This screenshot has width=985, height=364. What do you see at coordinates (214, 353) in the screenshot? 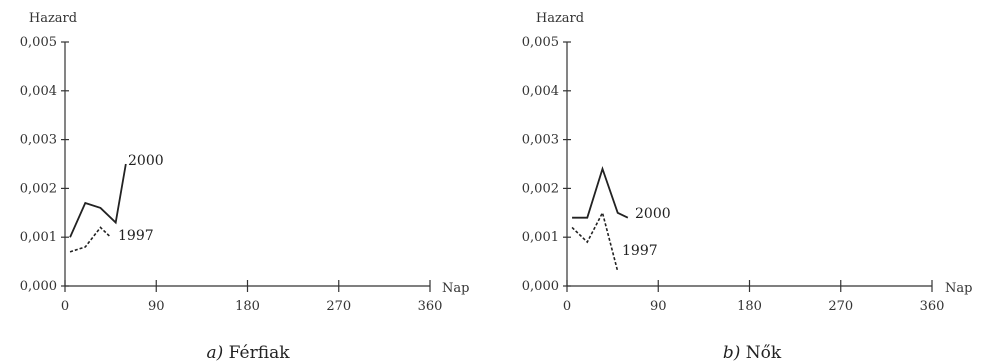
I see `caption-letter: a)` at bounding box center [214, 353].